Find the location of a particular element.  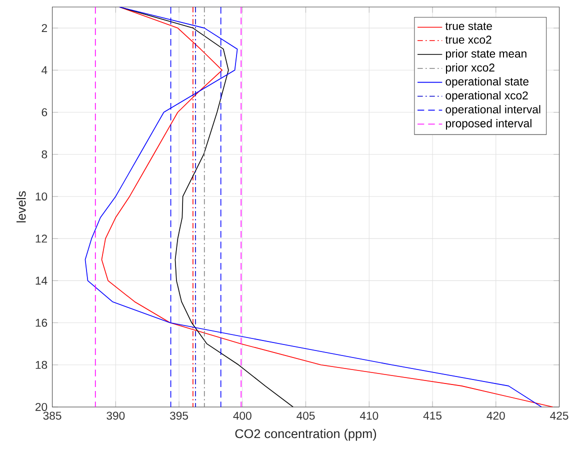

y-tick-label: 12 is located at coordinates (41, 238).